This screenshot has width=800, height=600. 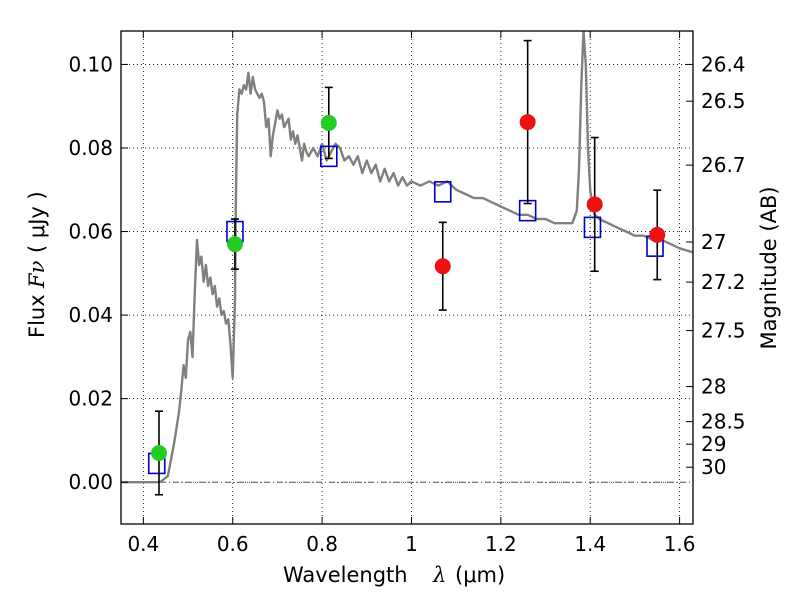 I want to click on y-axis-unit: ( μJy ), so click(x=37, y=222).